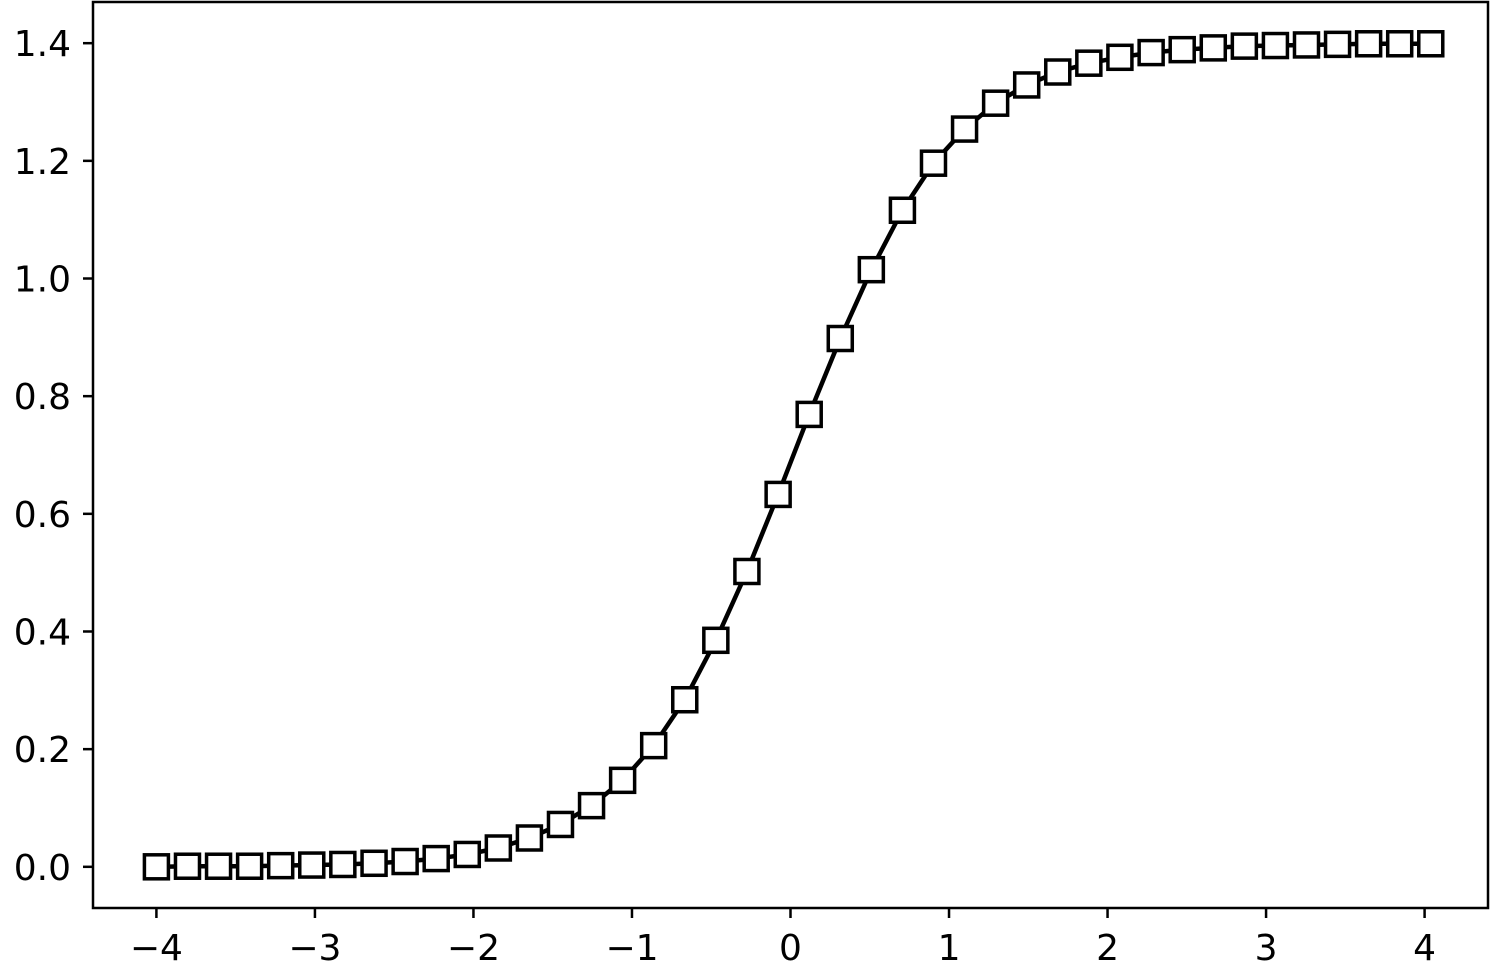  I want to click on y-tick-label: 1.4, so click(42, 44).